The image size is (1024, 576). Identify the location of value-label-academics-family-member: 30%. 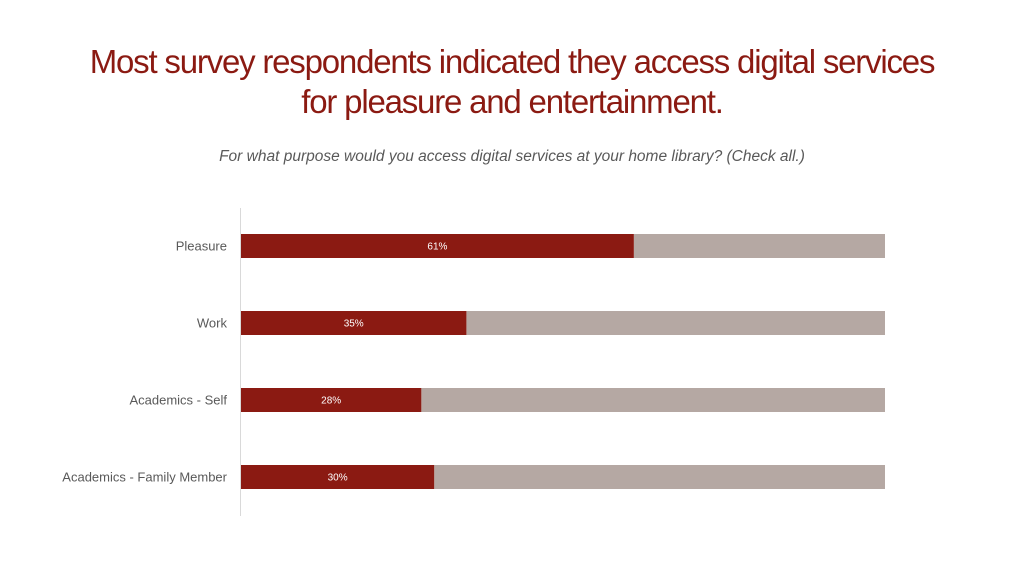
(338, 478).